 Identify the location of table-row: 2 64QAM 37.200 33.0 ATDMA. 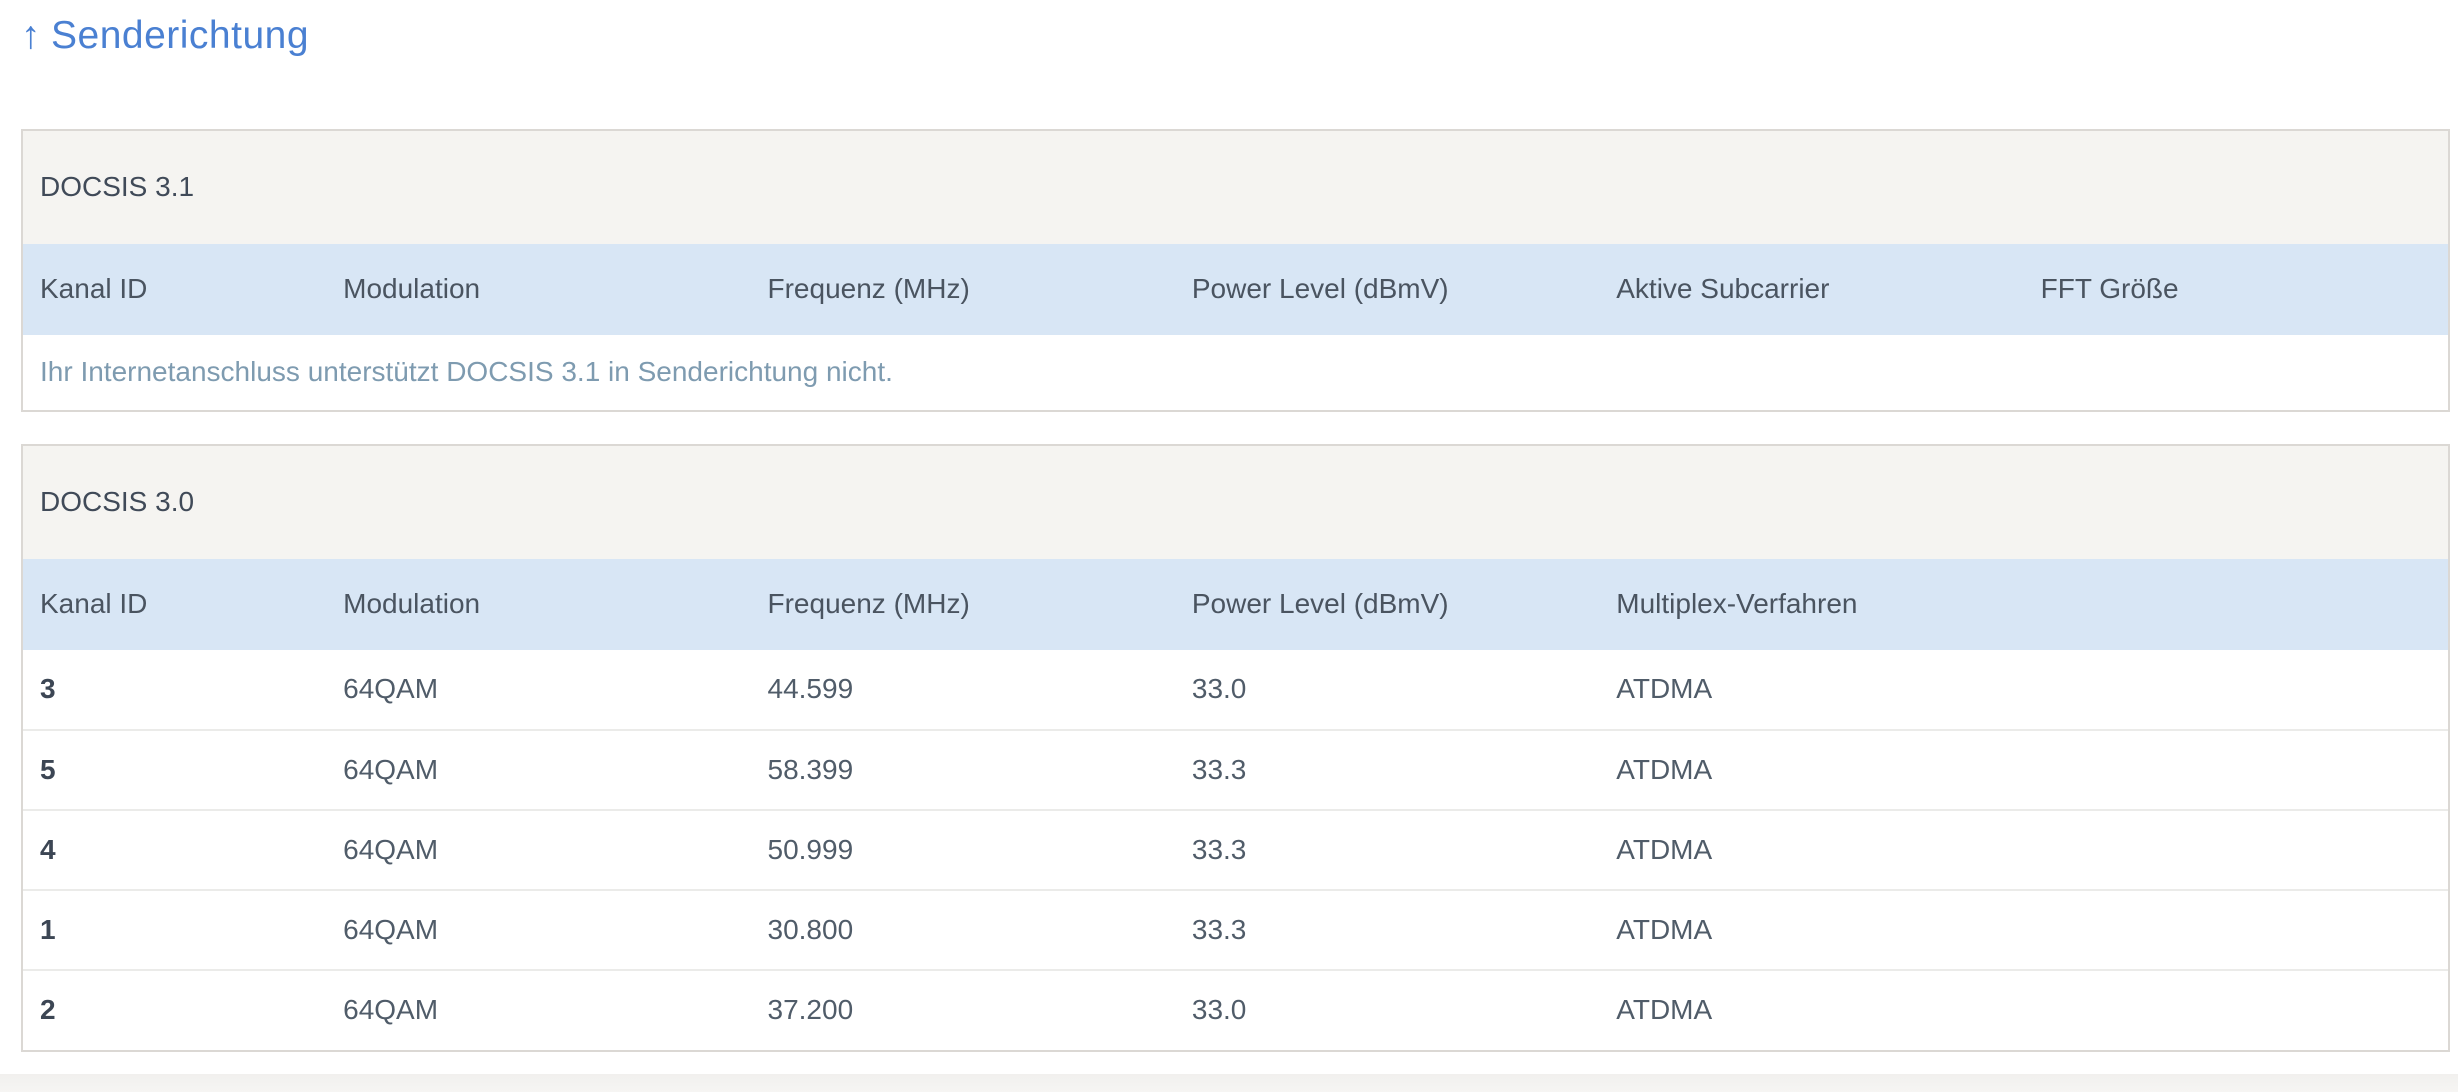
(1235, 1009).